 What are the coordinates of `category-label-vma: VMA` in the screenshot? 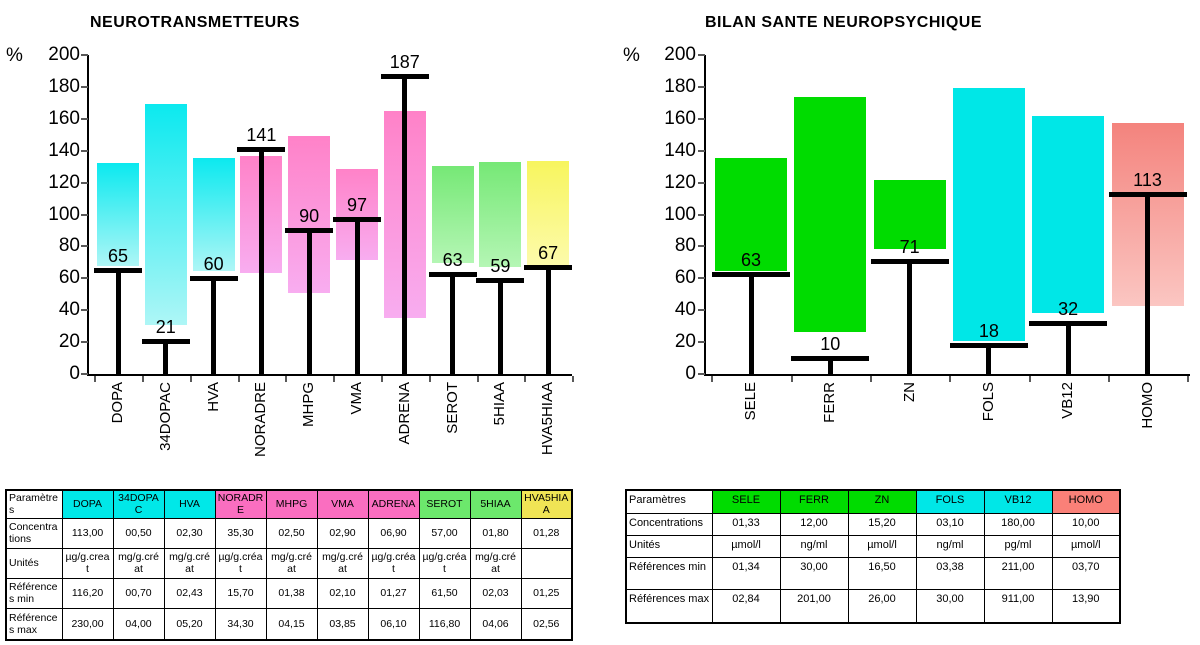 It's located at (356, 398).